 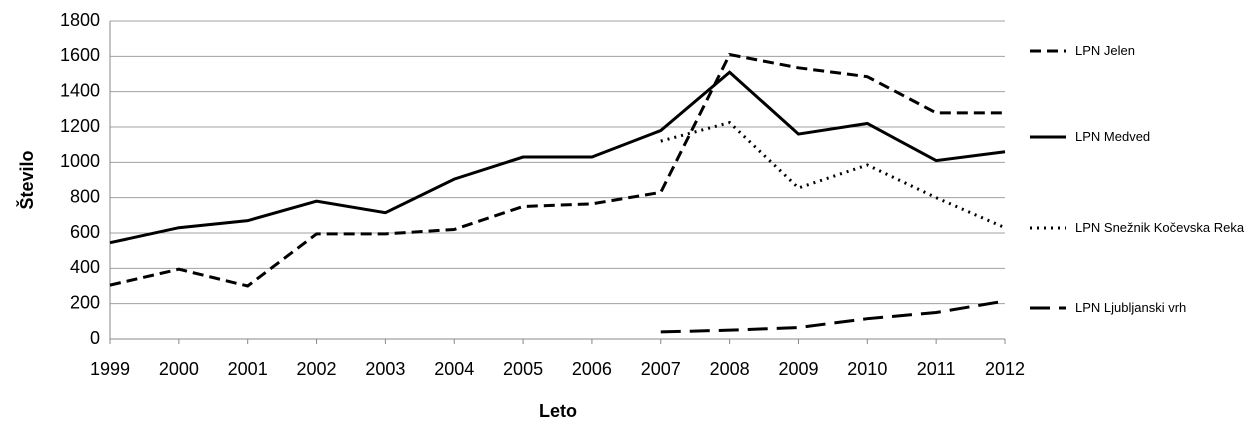 I want to click on x-tick-label: 2004, so click(x=454, y=369).